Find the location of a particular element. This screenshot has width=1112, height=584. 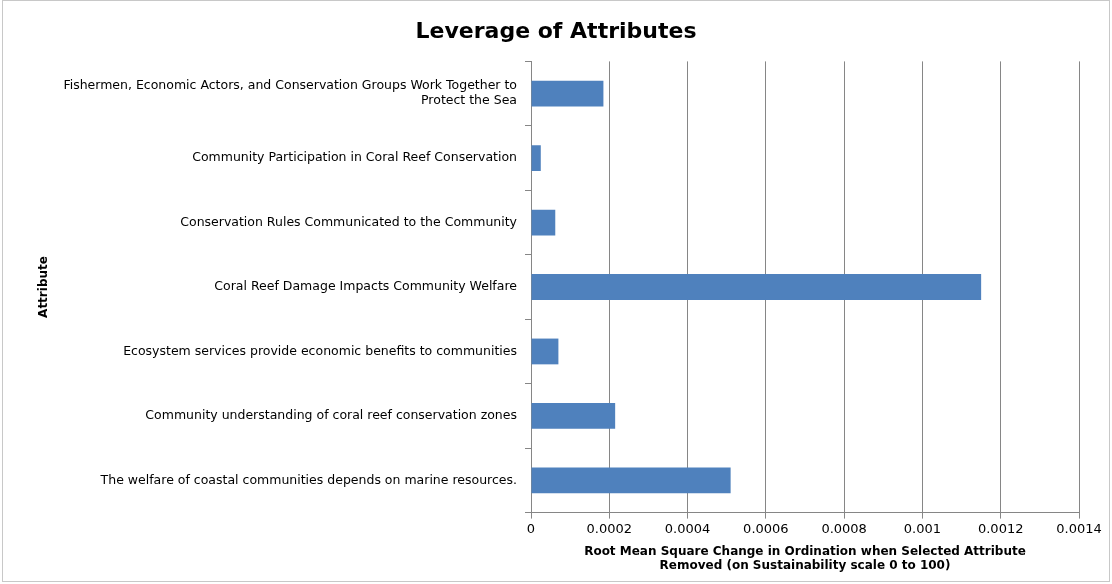

y-axis-title: Attribute is located at coordinates (43, 287).